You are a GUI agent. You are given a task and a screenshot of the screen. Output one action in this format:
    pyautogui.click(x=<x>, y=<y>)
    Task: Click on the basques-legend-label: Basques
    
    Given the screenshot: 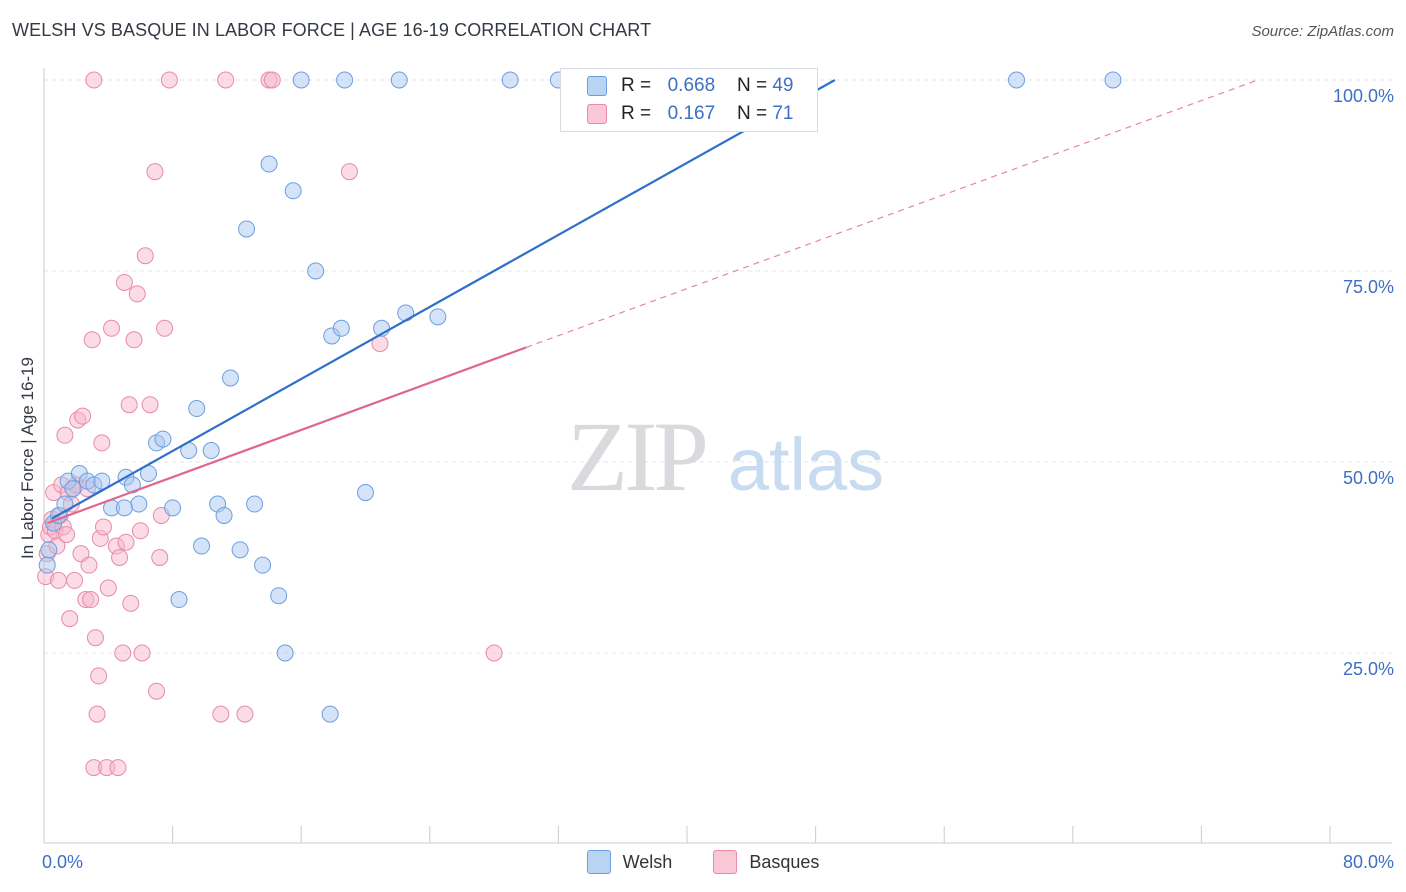 What is the action you would take?
    pyautogui.click(x=784, y=861)
    